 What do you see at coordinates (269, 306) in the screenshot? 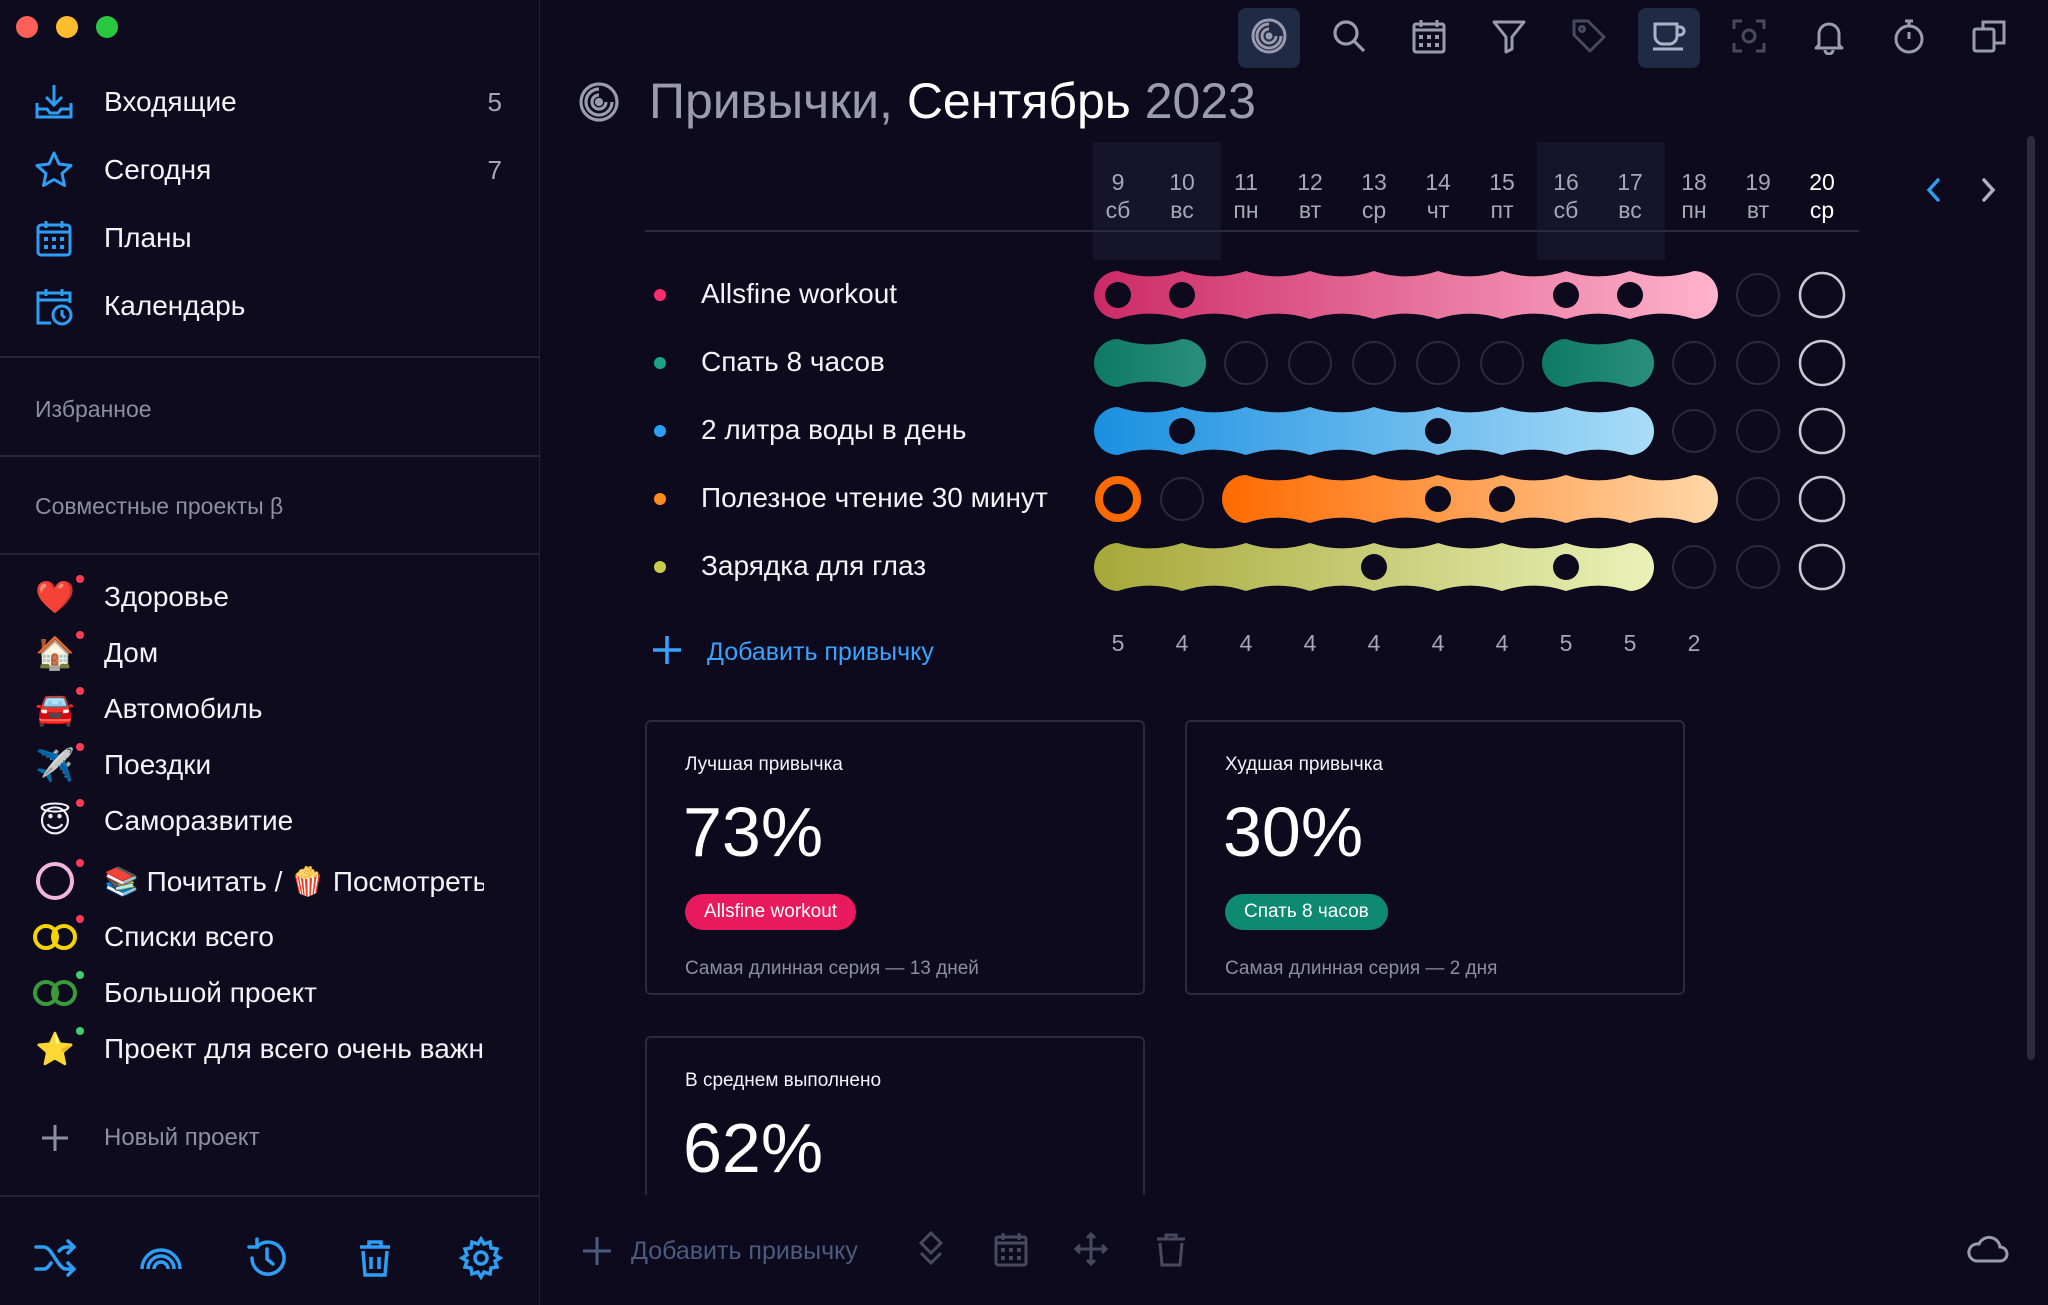
I see `sidebar-item-calendar: Календарь` at bounding box center [269, 306].